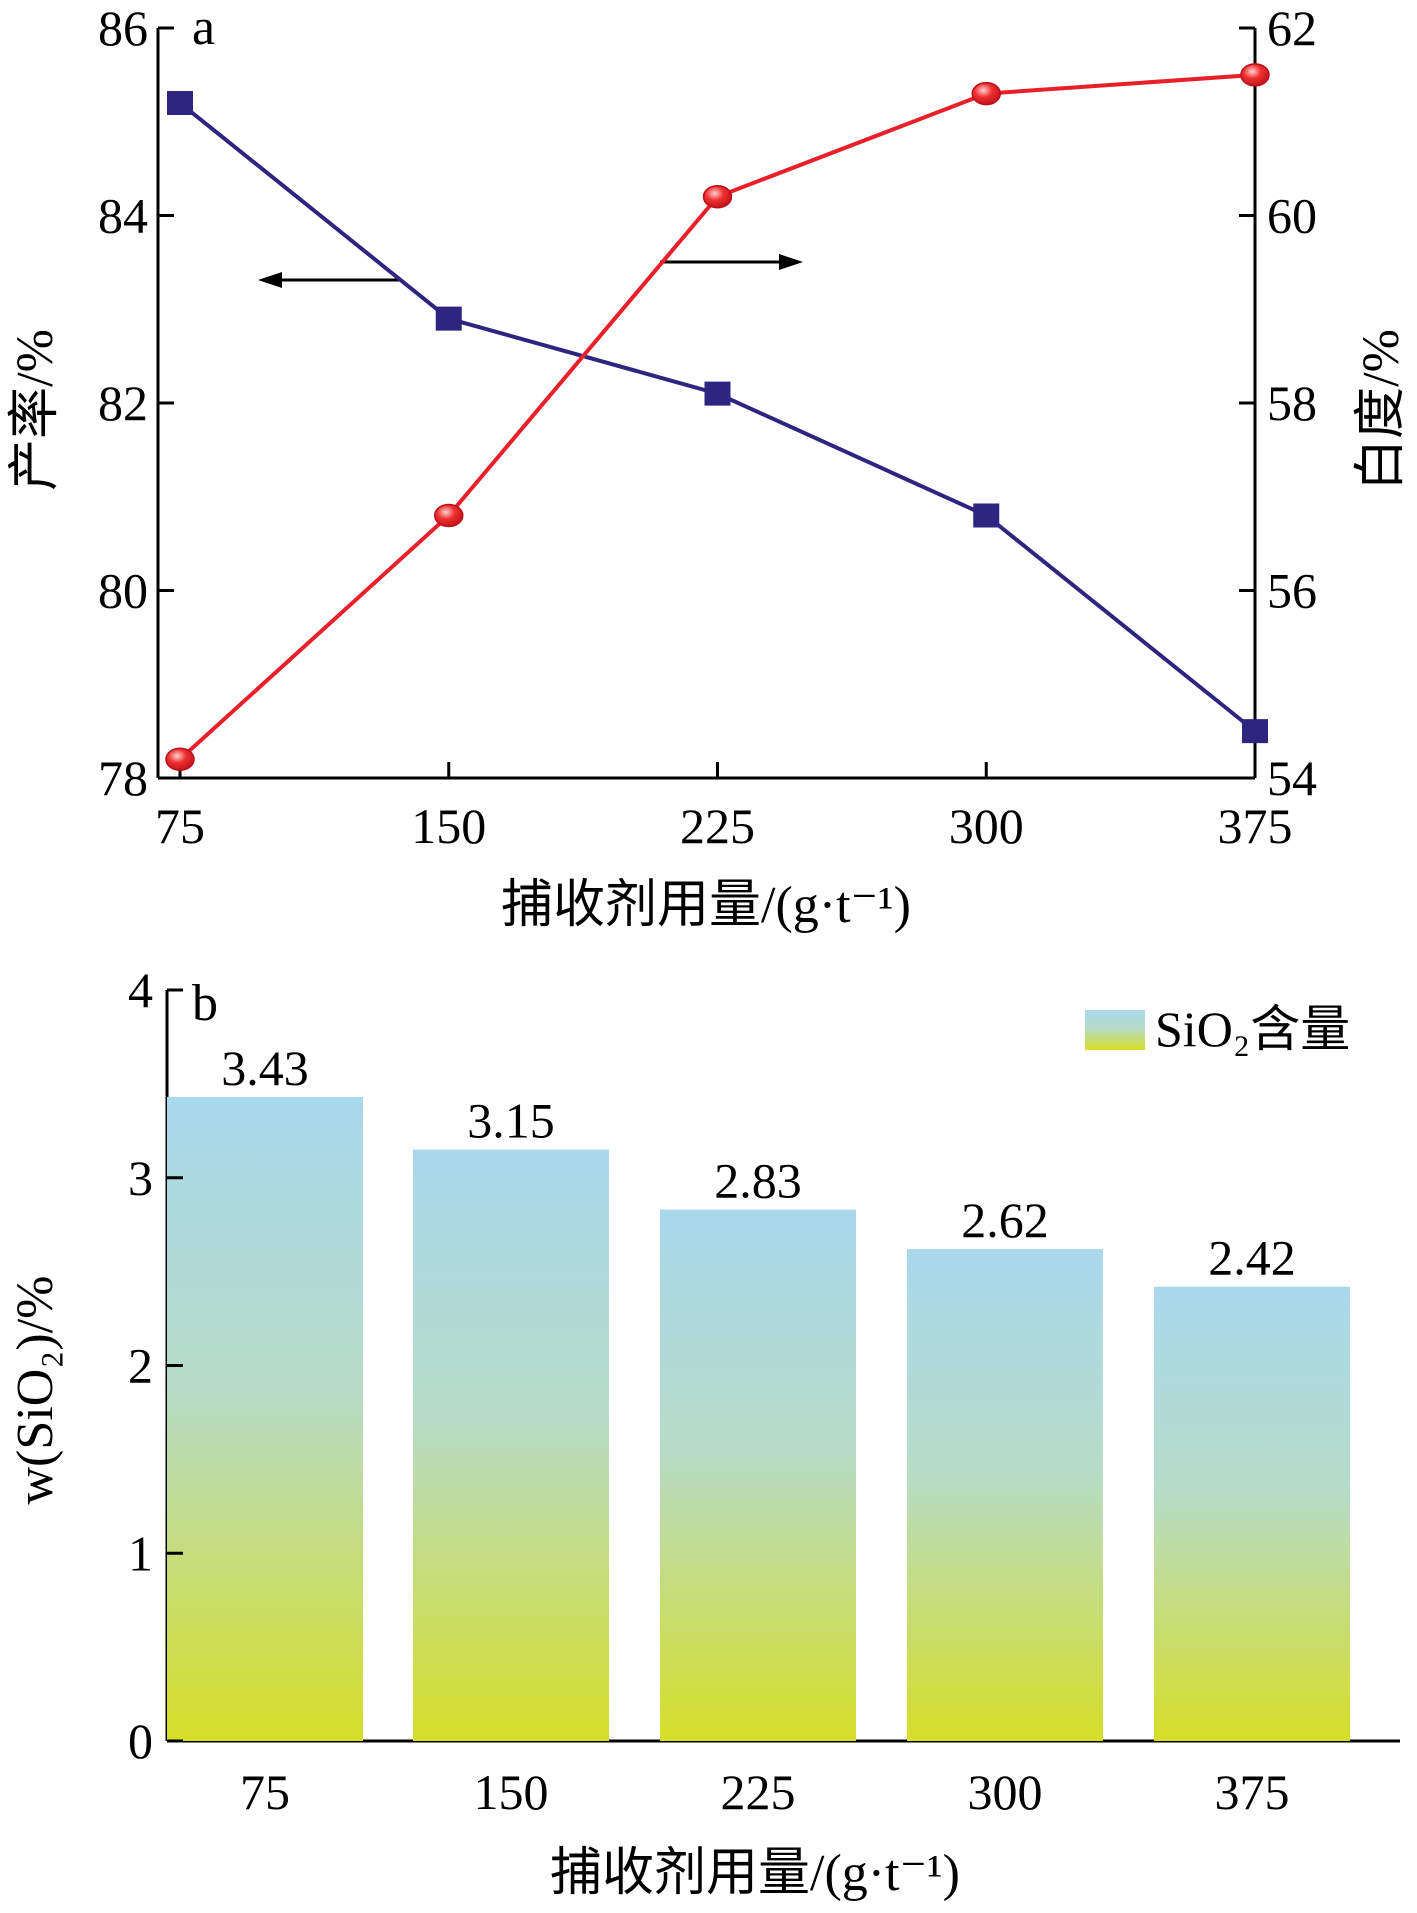 Image resolution: width=1417 pixels, height=1913 pixels. Describe the element at coordinates (35, 410) in the screenshot. I see `panel-a-left-y-label: 产率/%` at that location.